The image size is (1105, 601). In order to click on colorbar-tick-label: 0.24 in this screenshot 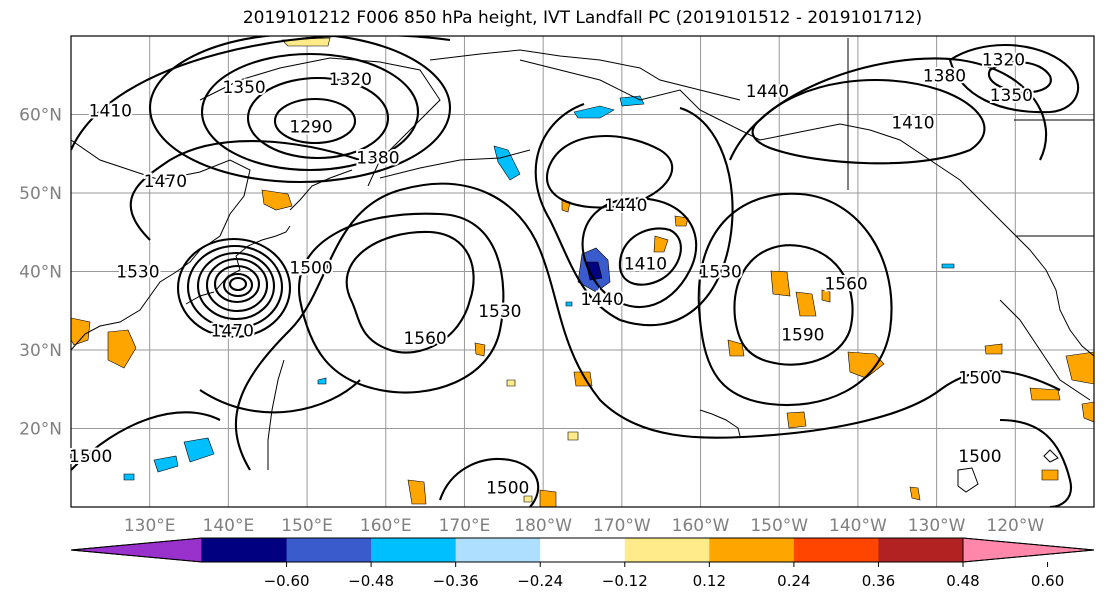, I will do `click(793, 581)`.